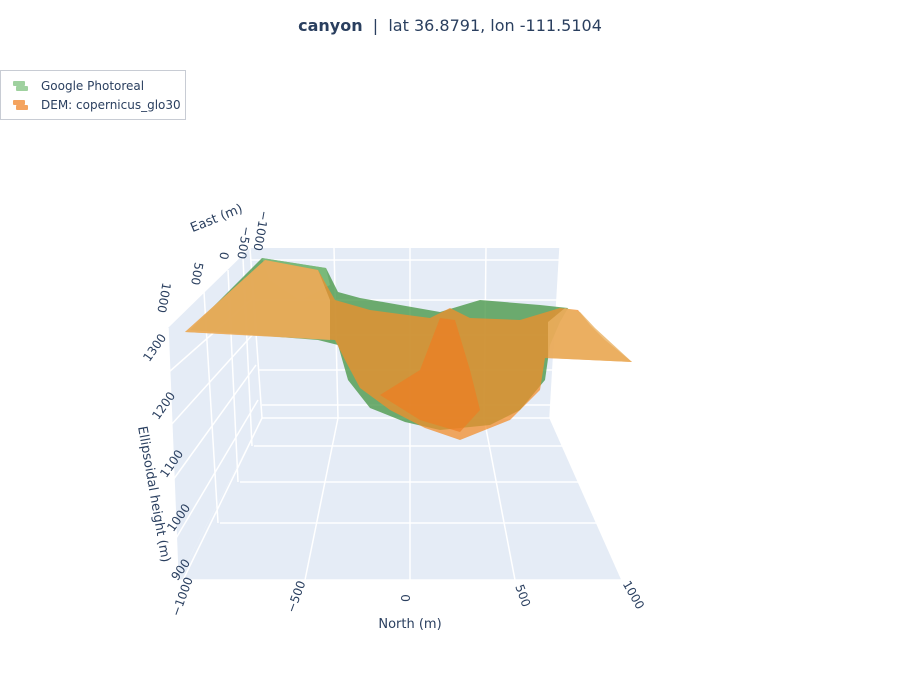 The height and width of the screenshot is (700, 900). I want to click on site-coordinates: lat 36.8791, lon -111.5104, so click(495, 25).